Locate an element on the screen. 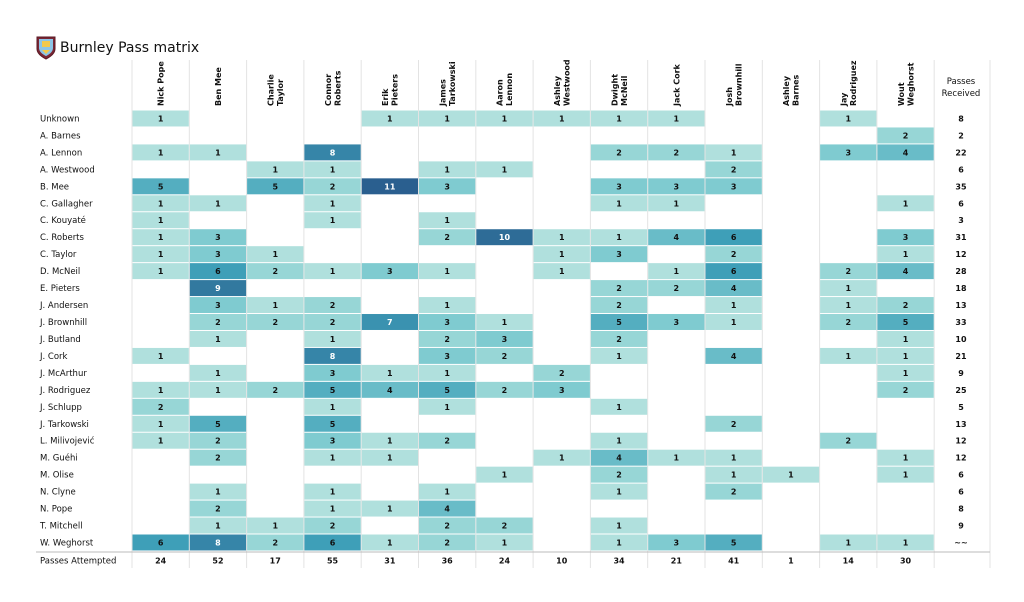  row-label: T. Mitchell is located at coordinates (61, 527).